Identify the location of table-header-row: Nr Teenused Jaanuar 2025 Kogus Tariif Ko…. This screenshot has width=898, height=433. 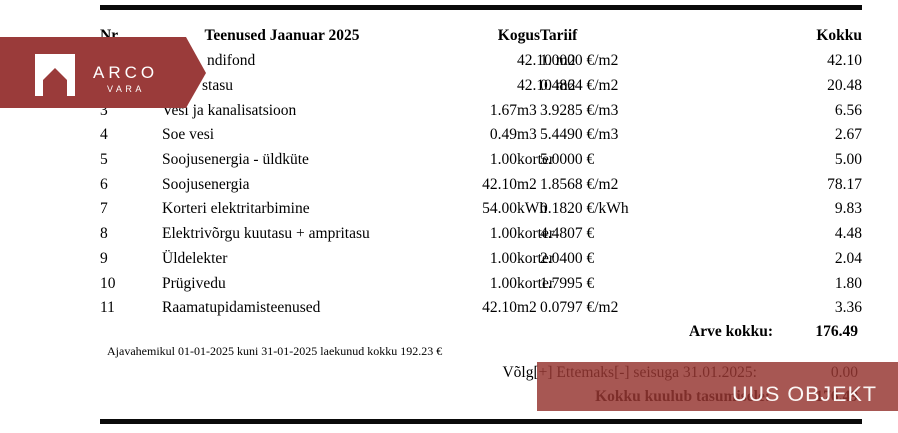
(481, 36).